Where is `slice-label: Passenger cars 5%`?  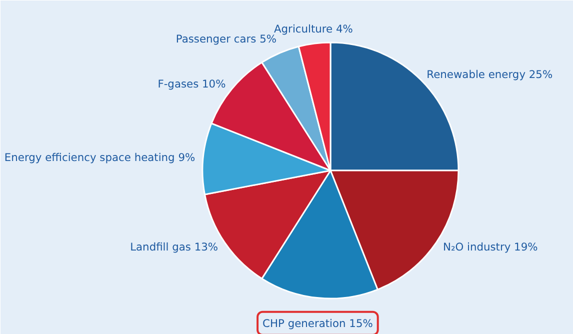 slice-label: Passenger cars 5% is located at coordinates (226, 39).